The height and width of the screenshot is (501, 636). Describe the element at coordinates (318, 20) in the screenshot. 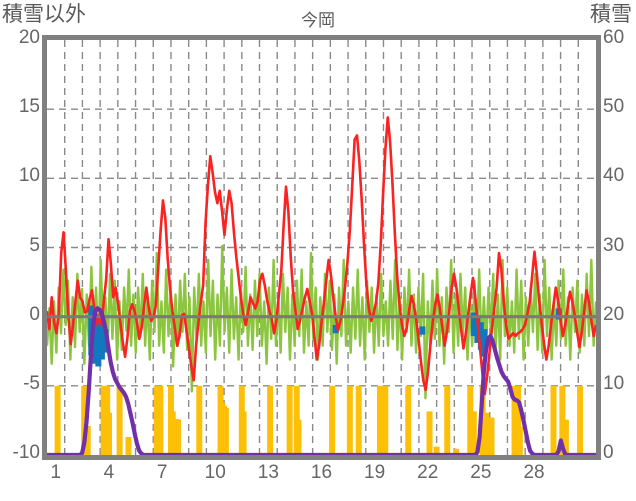

I see `chart-title: 今岡` at that location.